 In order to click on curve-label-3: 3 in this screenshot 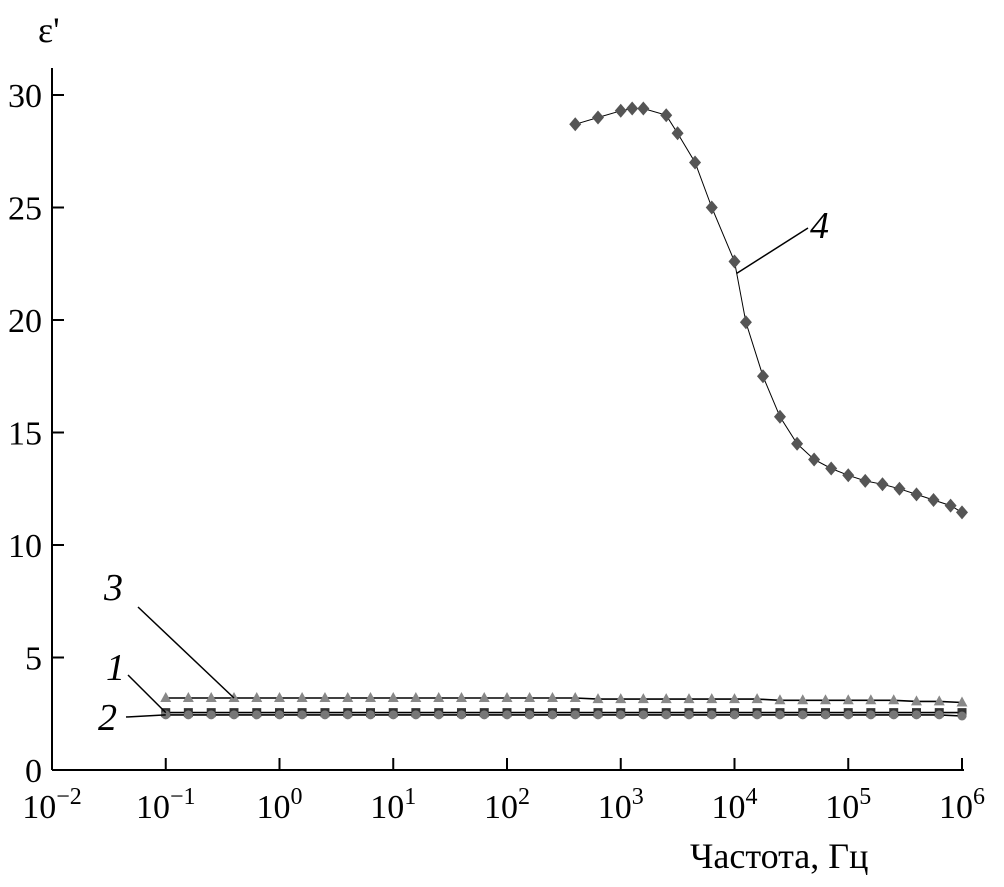, I will do `click(113, 588)`.